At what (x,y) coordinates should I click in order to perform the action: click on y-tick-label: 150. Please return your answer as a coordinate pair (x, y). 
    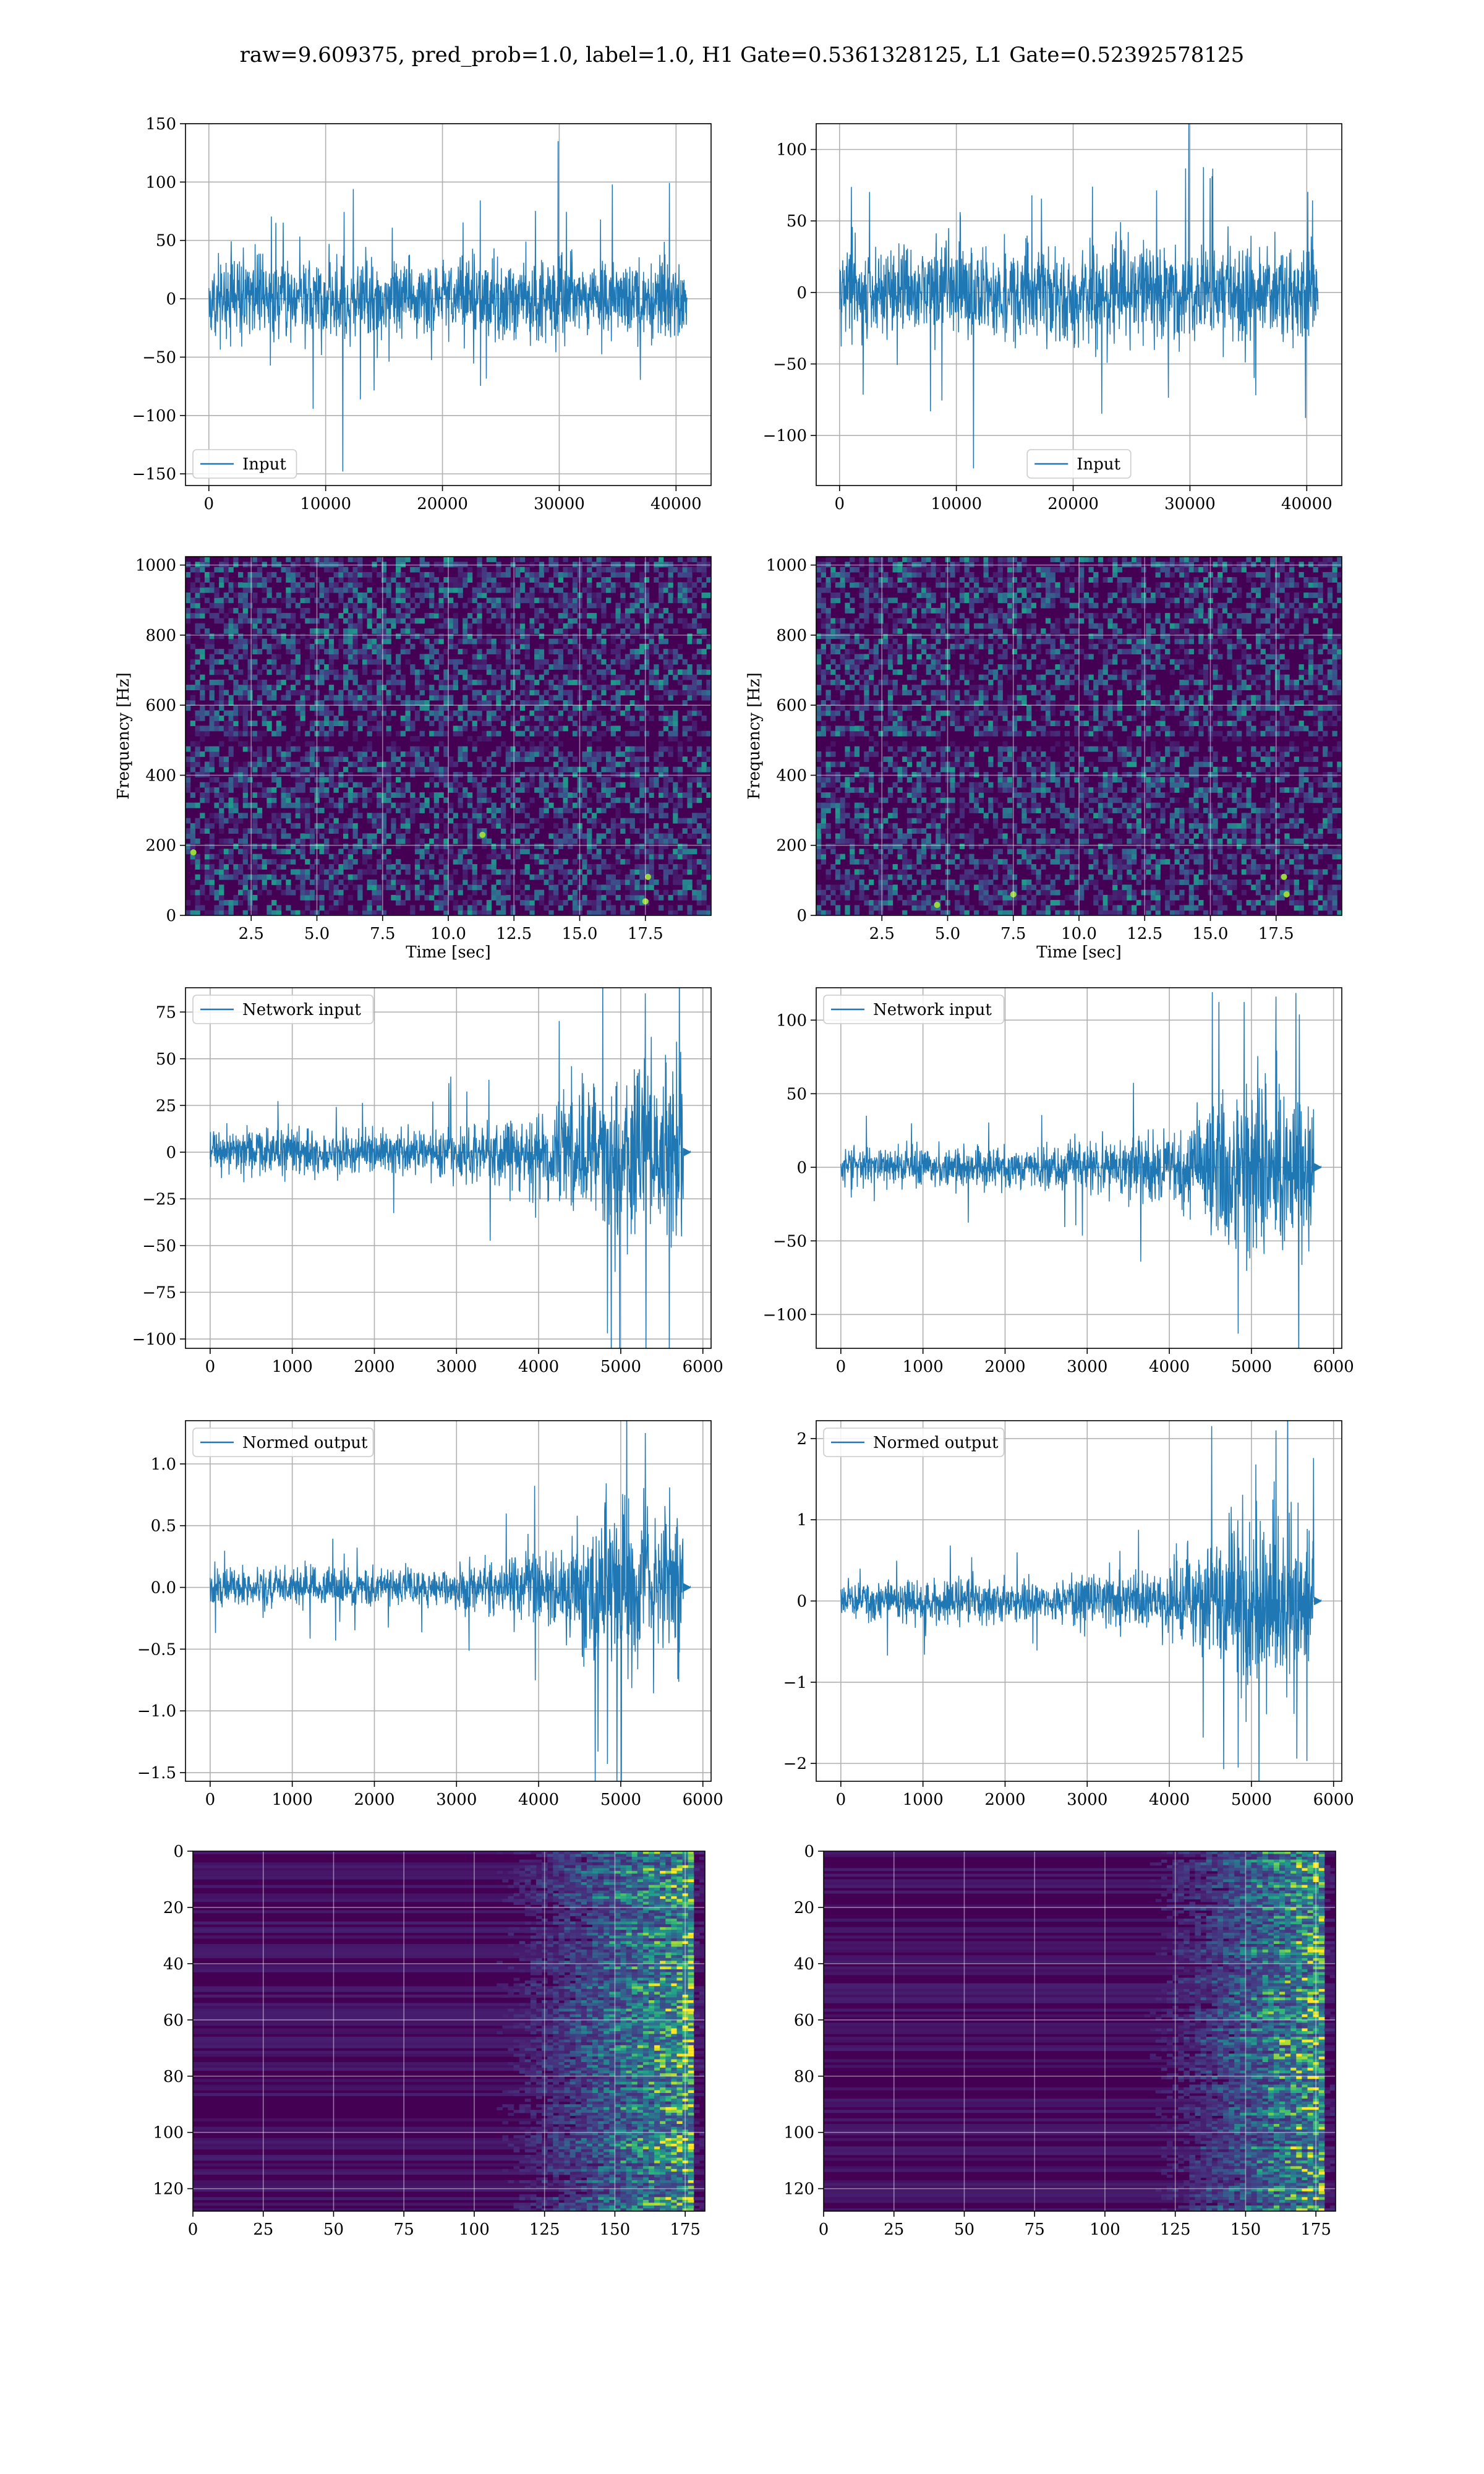
    Looking at the image, I should click on (160, 124).